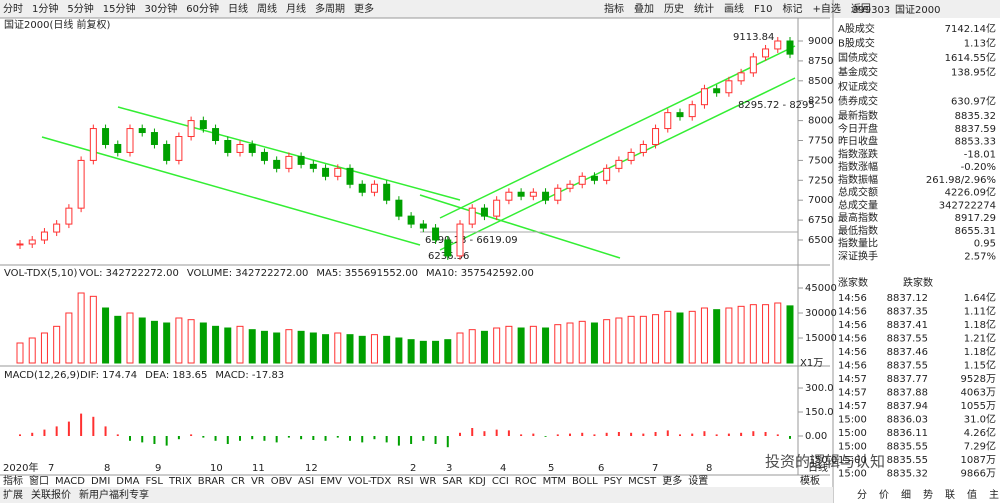 This screenshot has width=1000, height=503. What do you see at coordinates (554, 481) in the screenshot?
I see `indicator-tab: MTM` at bounding box center [554, 481].